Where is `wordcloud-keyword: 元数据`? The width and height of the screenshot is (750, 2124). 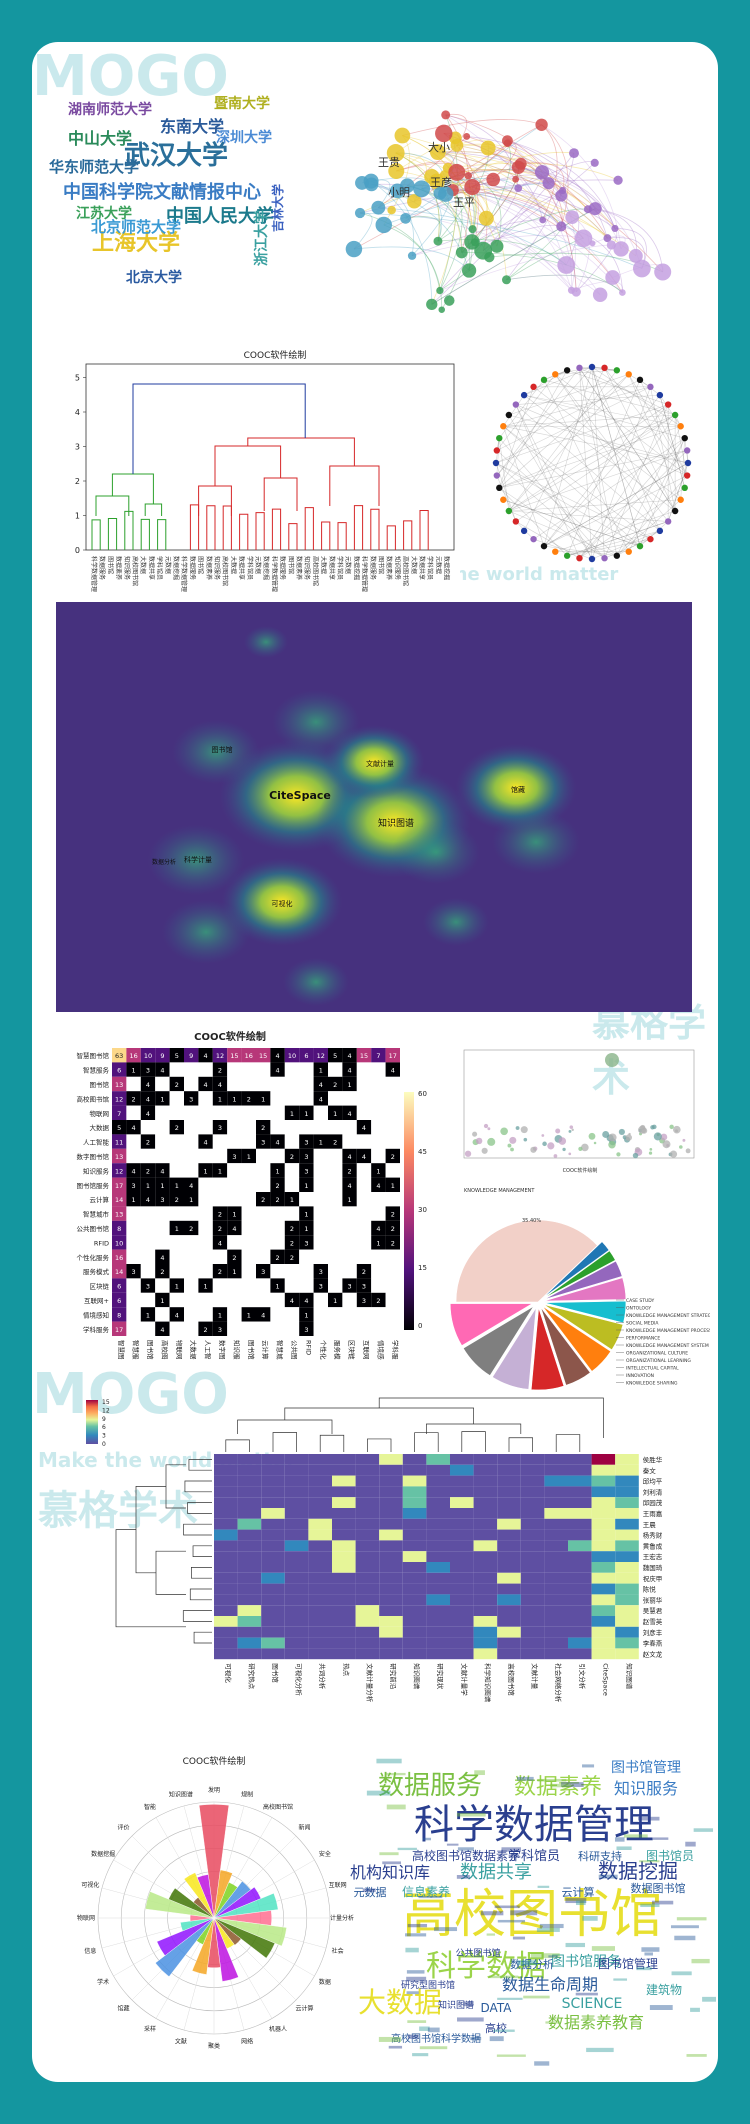 wordcloud-keyword: 元数据 is located at coordinates (370, 1892).